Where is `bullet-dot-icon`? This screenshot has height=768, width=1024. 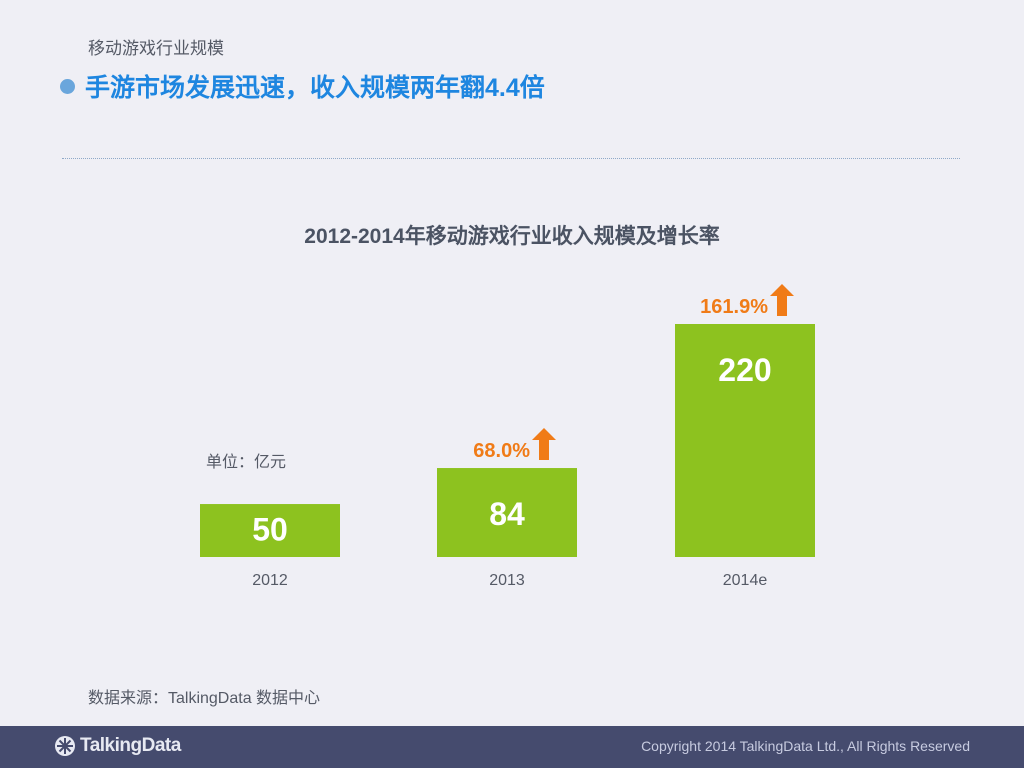
bullet-dot-icon is located at coordinates (67, 86).